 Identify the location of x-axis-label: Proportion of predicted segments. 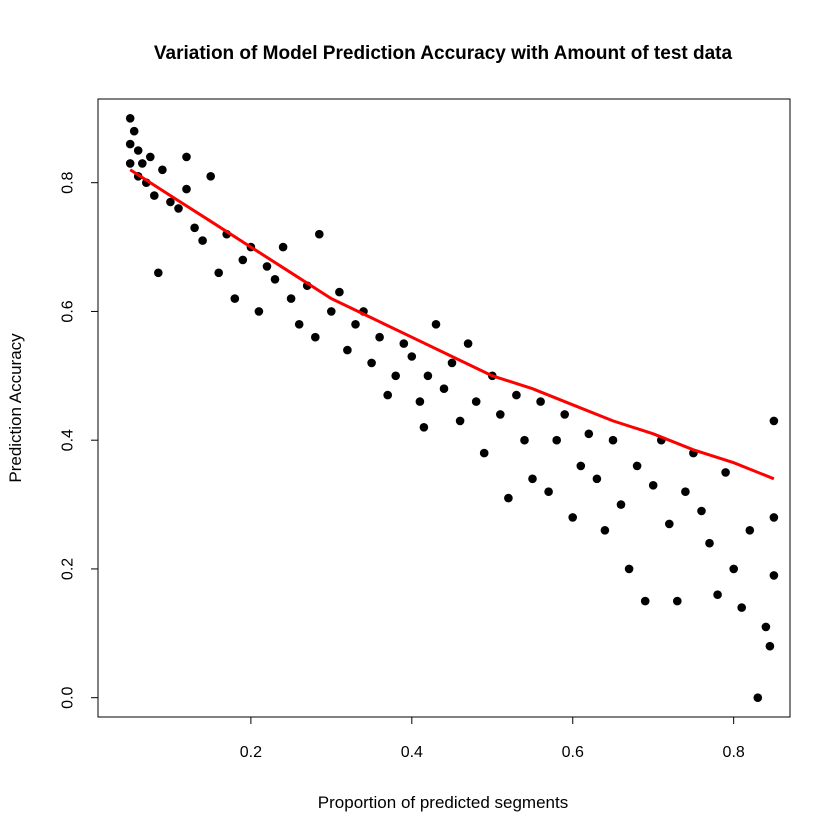
(443, 802).